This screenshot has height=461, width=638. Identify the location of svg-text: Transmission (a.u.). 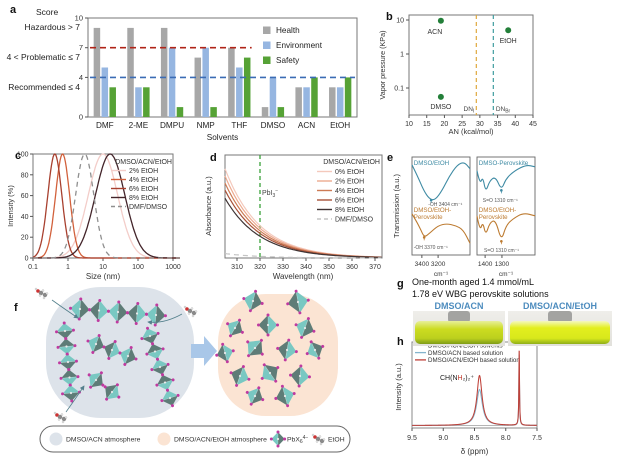
(396, 206).